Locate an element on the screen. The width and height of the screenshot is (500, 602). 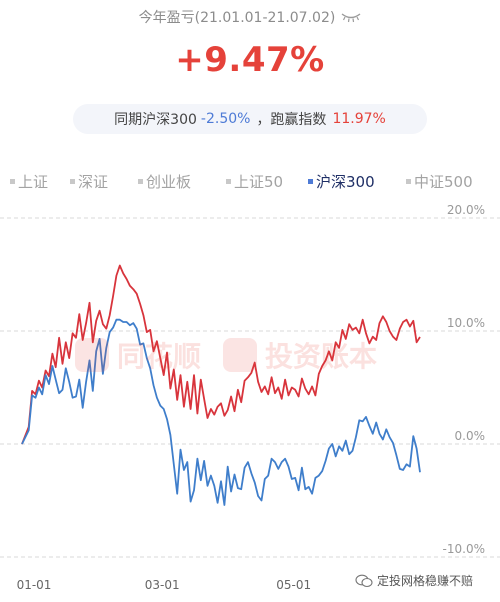
tab-shangzheng50: 上证50 is located at coordinates (267, 181).